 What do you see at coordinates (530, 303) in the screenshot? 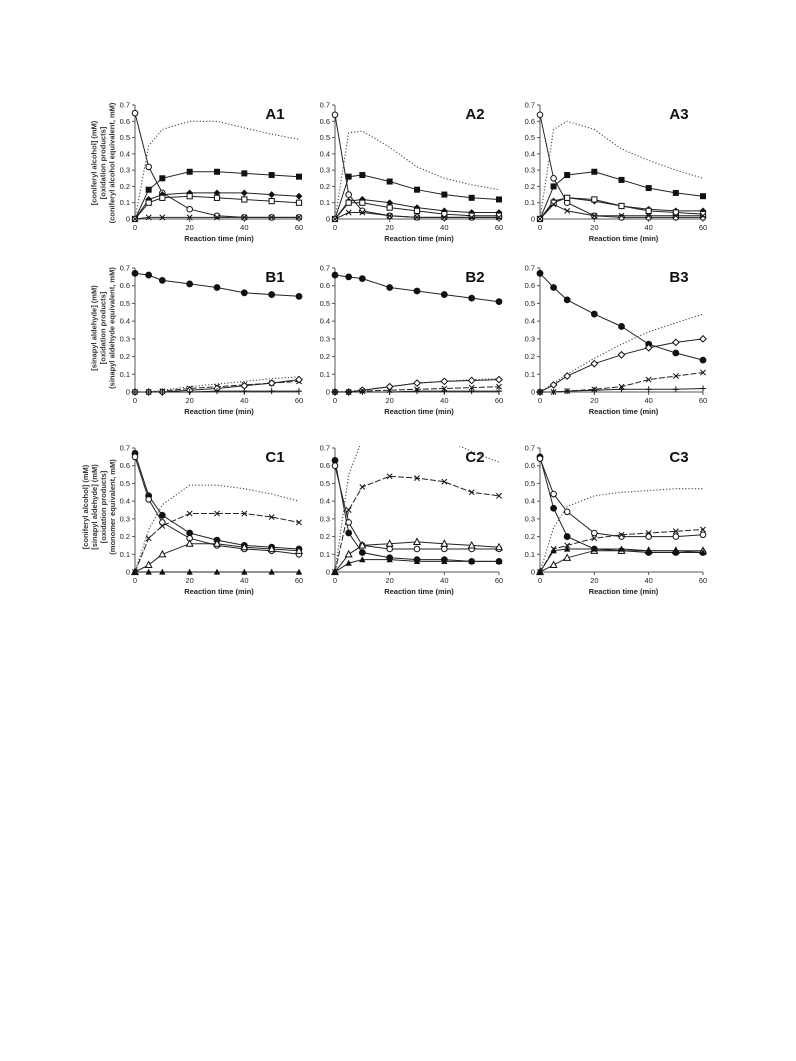
I see `y-tick-label: 0.5` at bounding box center [530, 303].